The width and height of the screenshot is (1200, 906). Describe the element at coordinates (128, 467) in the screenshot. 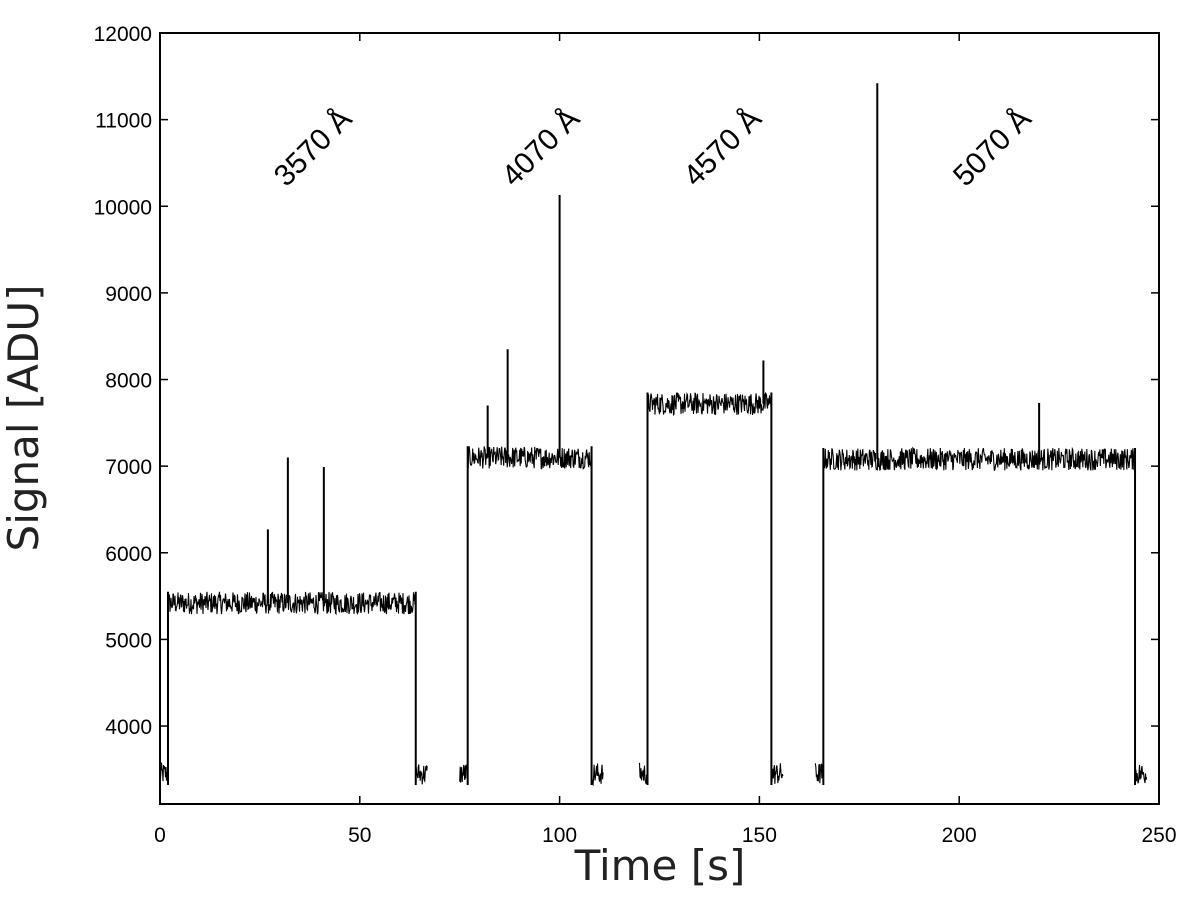

I see `y-tick-label: 7000` at that location.